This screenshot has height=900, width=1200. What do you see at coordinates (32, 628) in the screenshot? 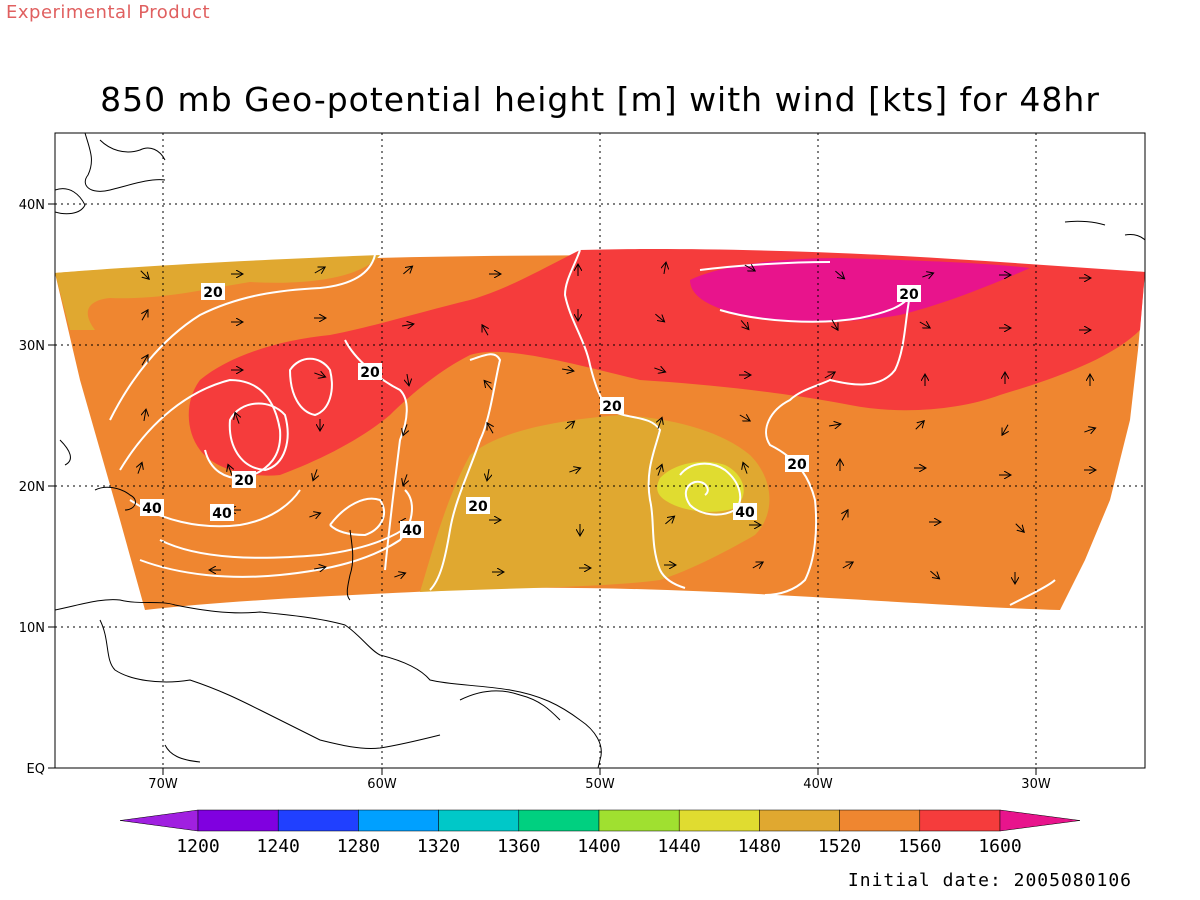
I see `lat-label-10n: 10N` at bounding box center [32, 628].